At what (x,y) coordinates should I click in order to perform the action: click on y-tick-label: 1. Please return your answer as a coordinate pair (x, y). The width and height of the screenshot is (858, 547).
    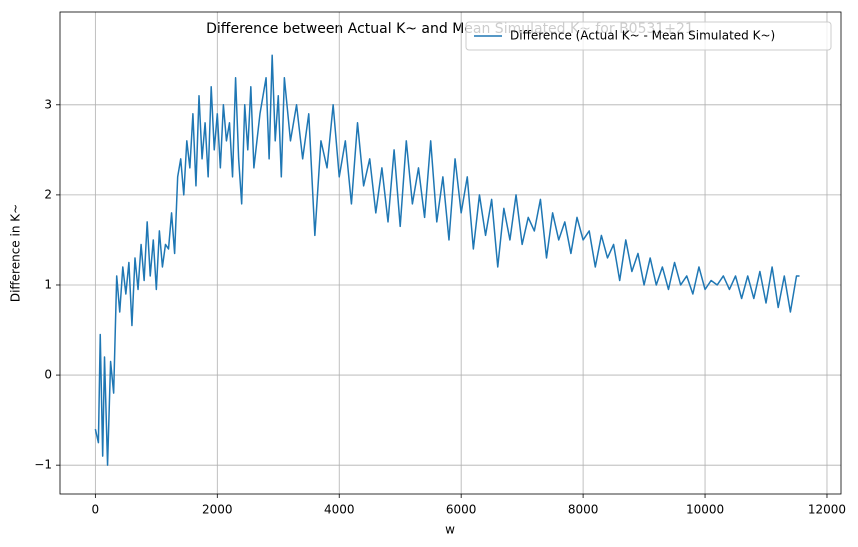
    Looking at the image, I should click on (48, 284).